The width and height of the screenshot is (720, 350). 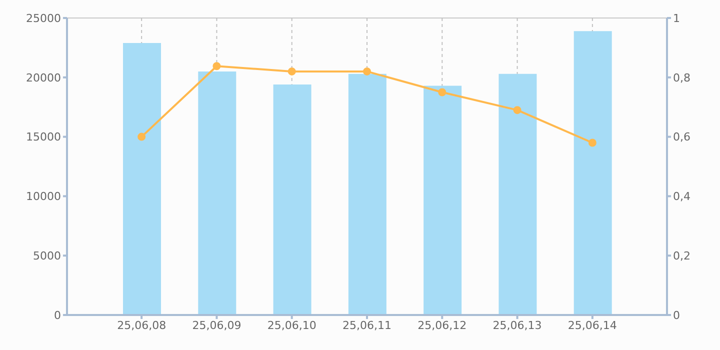 I want to click on y-tick-label: 15000, so click(x=43, y=137).